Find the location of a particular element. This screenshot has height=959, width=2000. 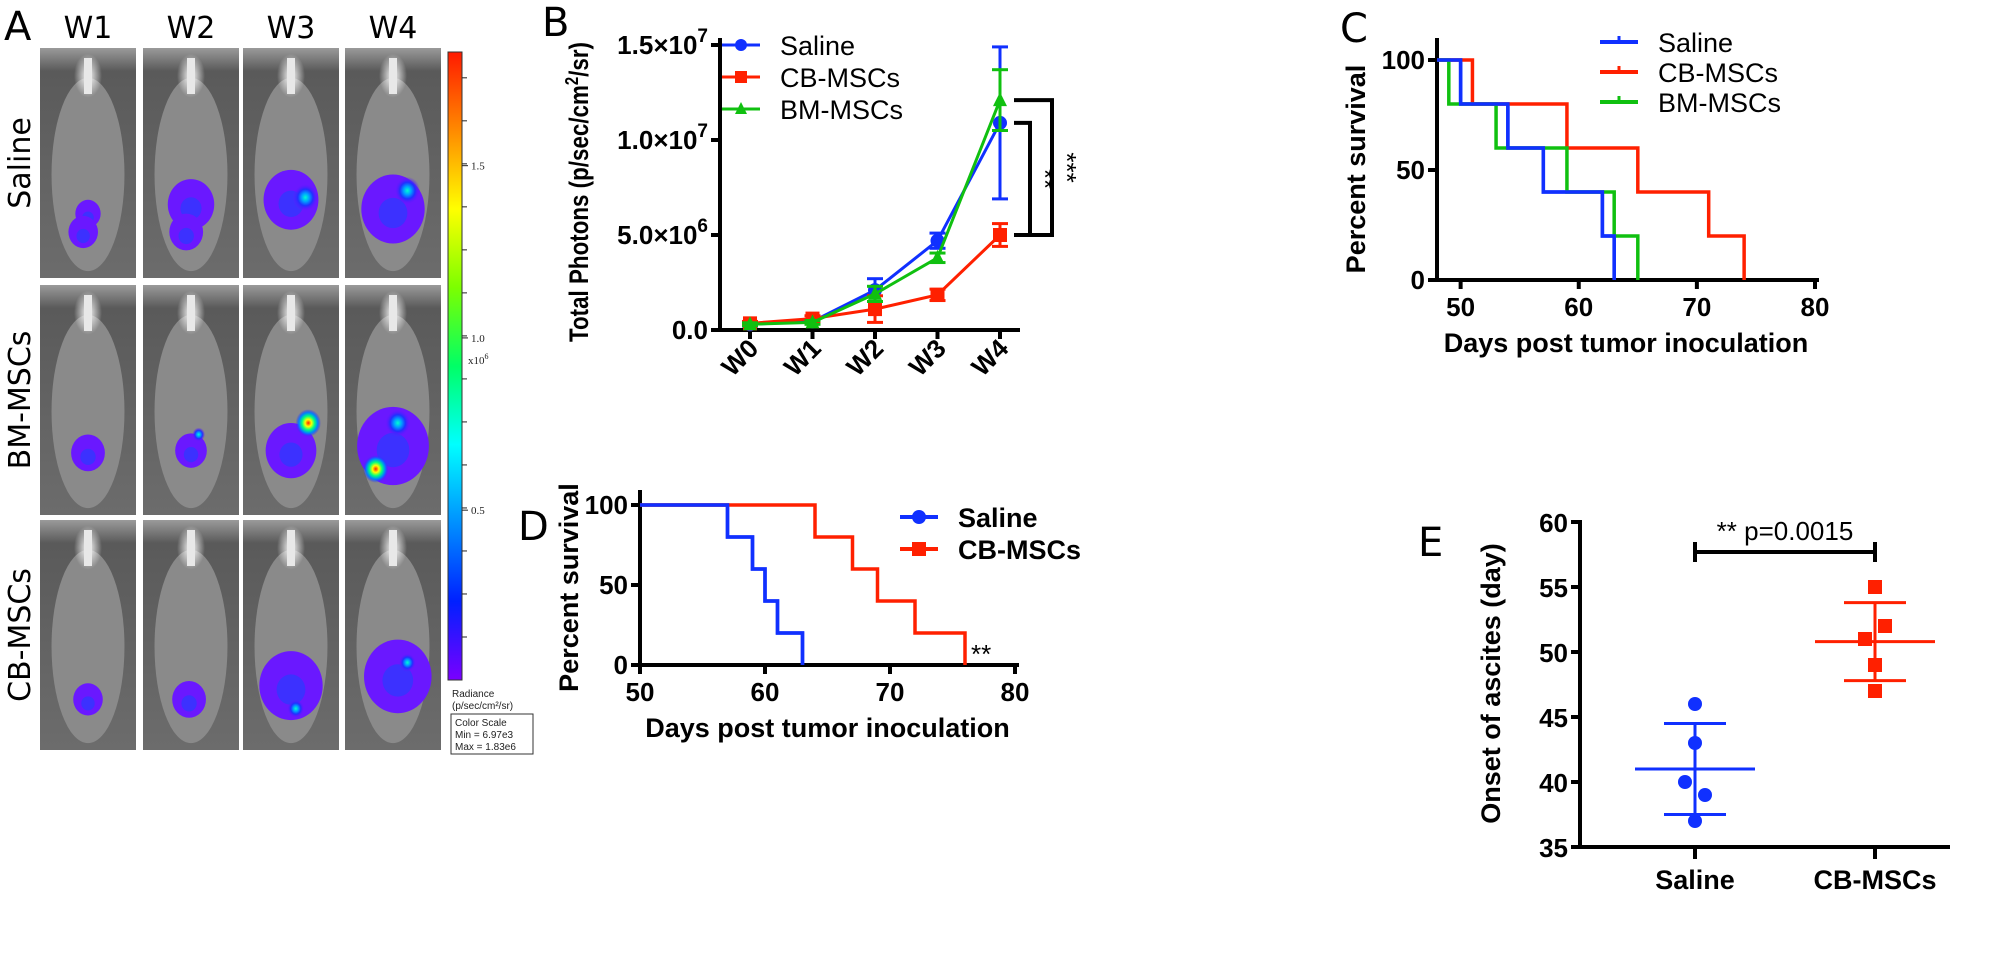

x-tick-label: CB-MSCs is located at coordinates (1874, 880).